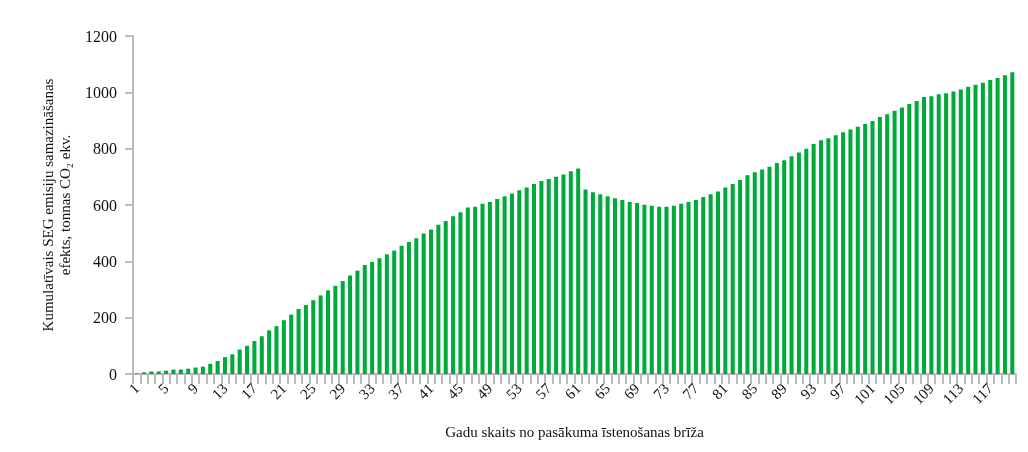 Image resolution: width=1028 pixels, height=452 pixels. Describe the element at coordinates (101, 92) in the screenshot. I see `y-tick-label: 1000` at that location.